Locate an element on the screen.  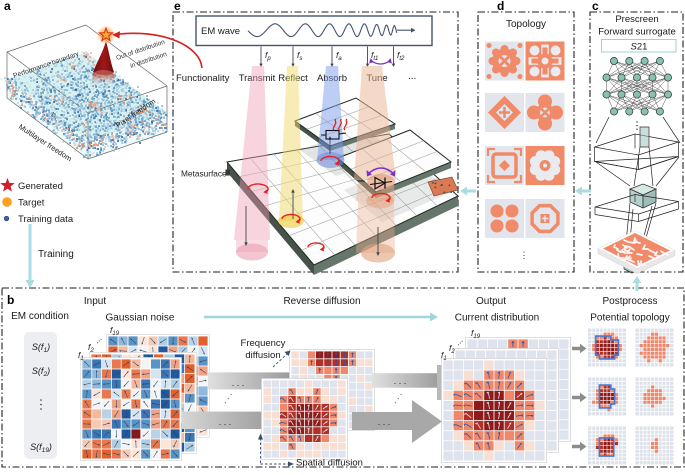
svg-text: Postprocess is located at coordinates (629, 301).